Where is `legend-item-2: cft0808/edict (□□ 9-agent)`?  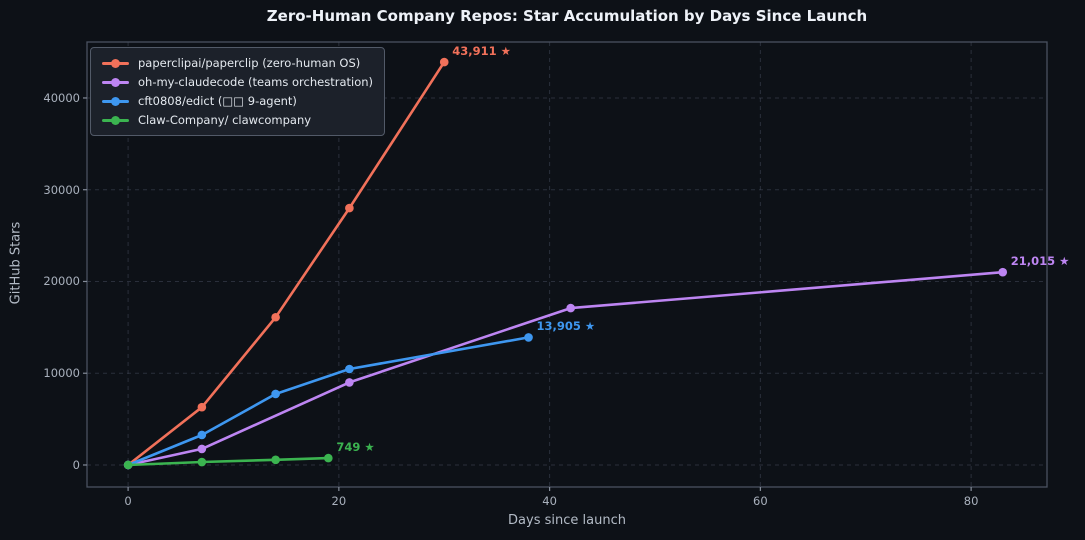
legend-item-2: cft0808/edict (□□ 9-agent) is located at coordinates (237, 101).